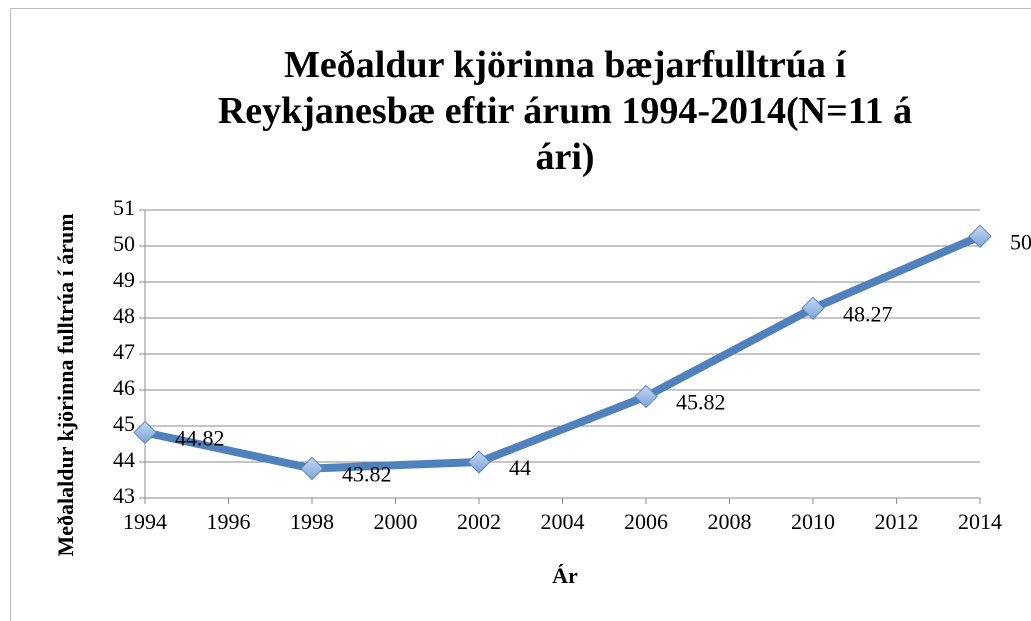 The width and height of the screenshot is (1031, 621). What do you see at coordinates (124, 207) in the screenshot?
I see `y-tick-label: 51` at bounding box center [124, 207].